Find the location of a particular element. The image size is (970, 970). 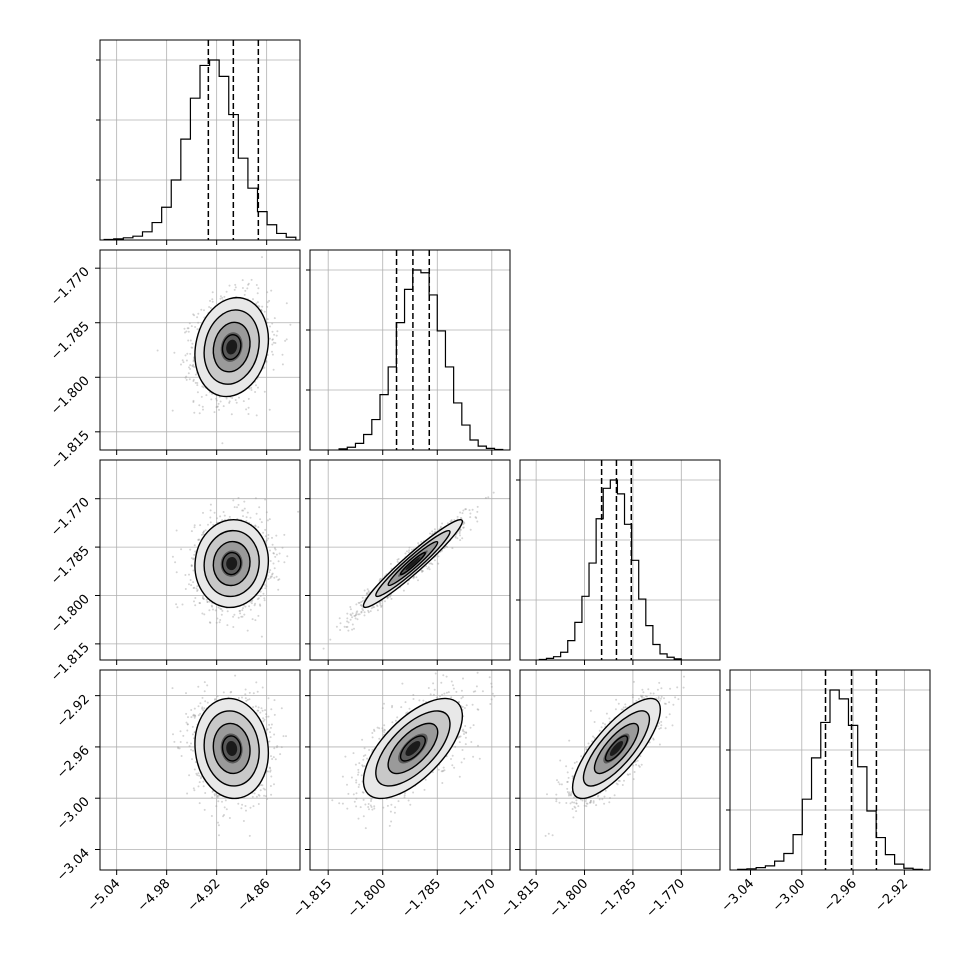

histogram-steps is located at coordinates (421, 360).